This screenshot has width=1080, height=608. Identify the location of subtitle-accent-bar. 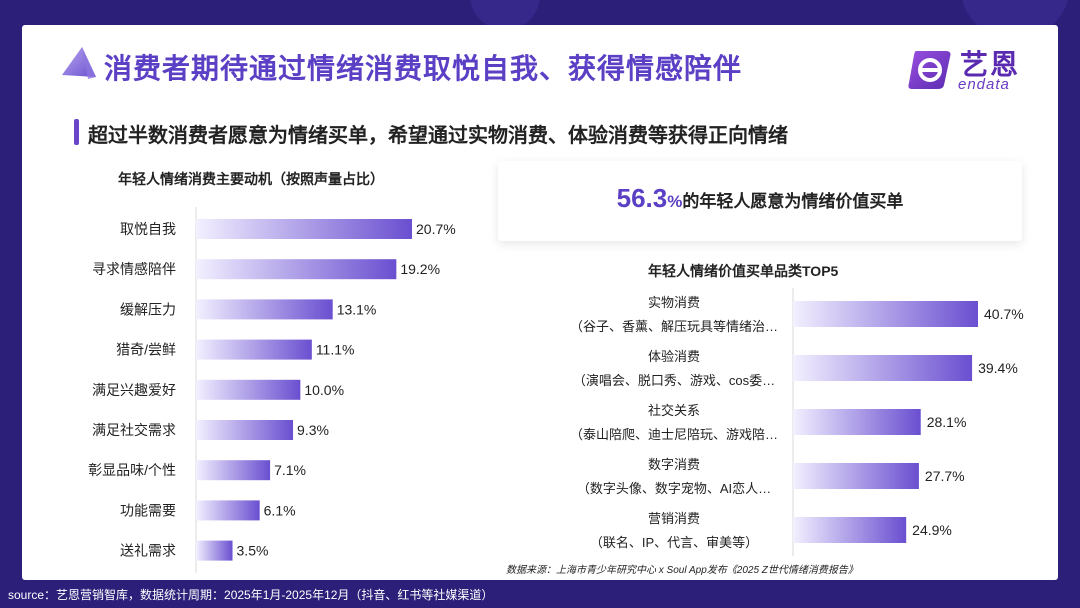
(76, 132).